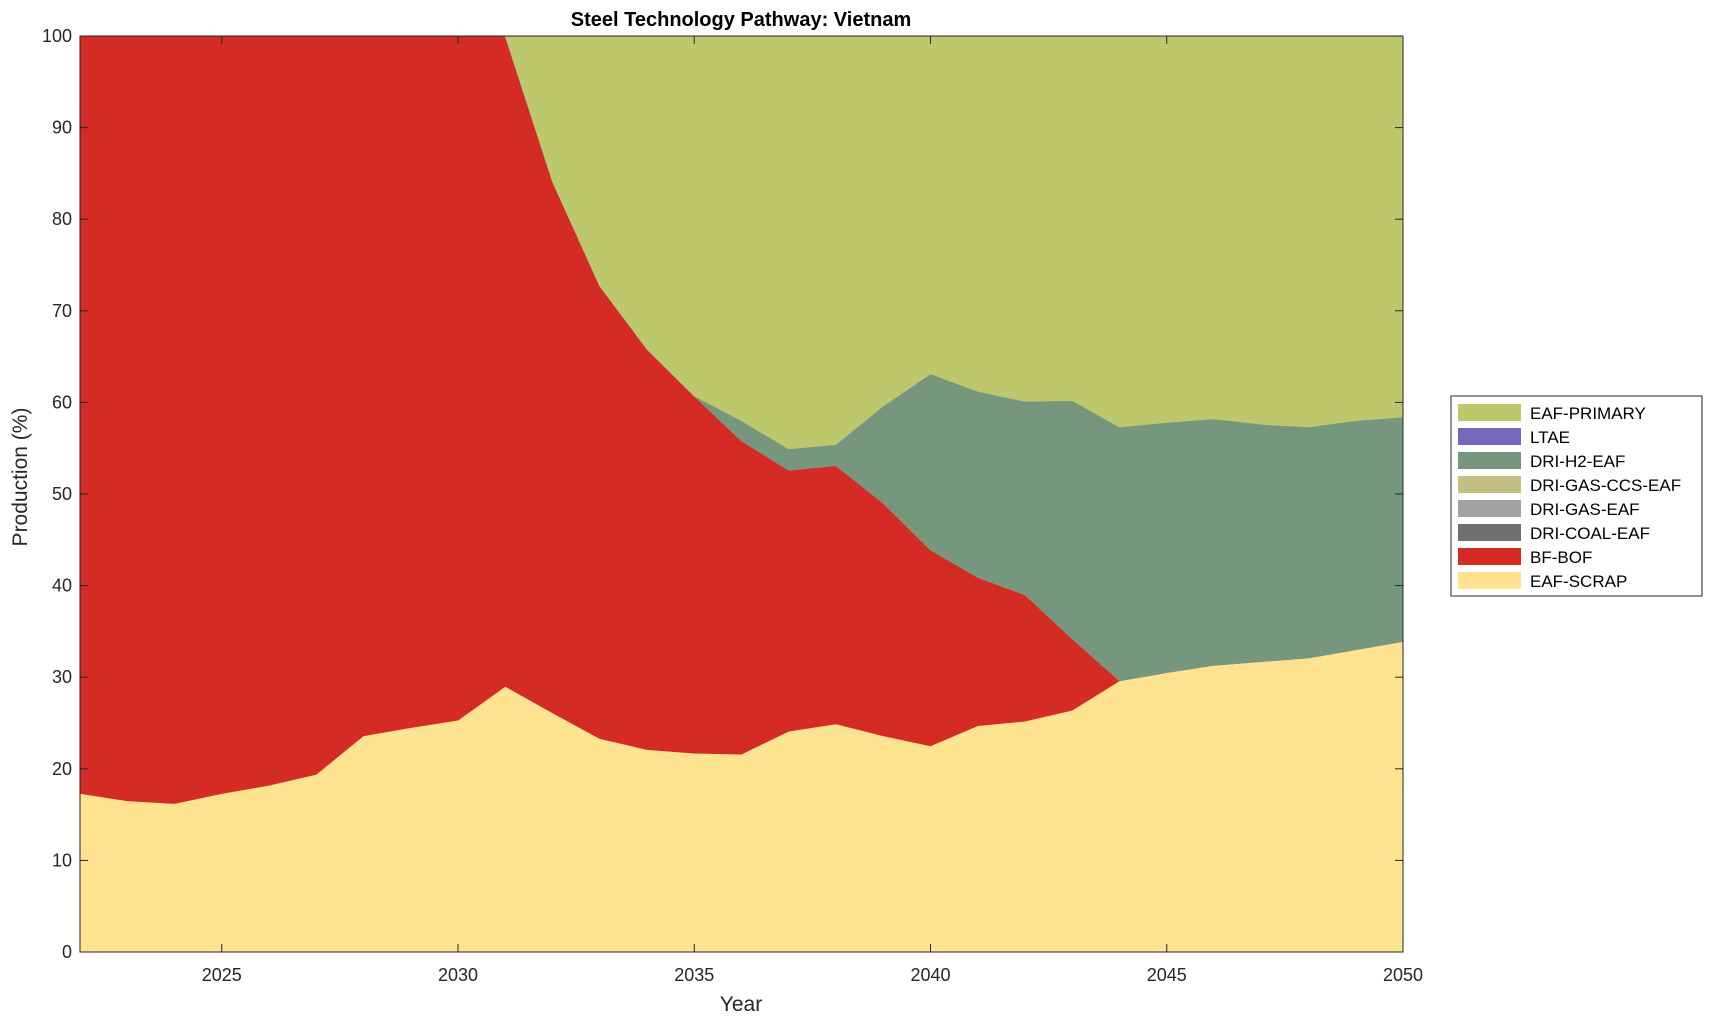 The width and height of the screenshot is (1709, 1021). Describe the element at coordinates (1550, 437) in the screenshot. I see `legend-label-ltae: LTAE` at that location.